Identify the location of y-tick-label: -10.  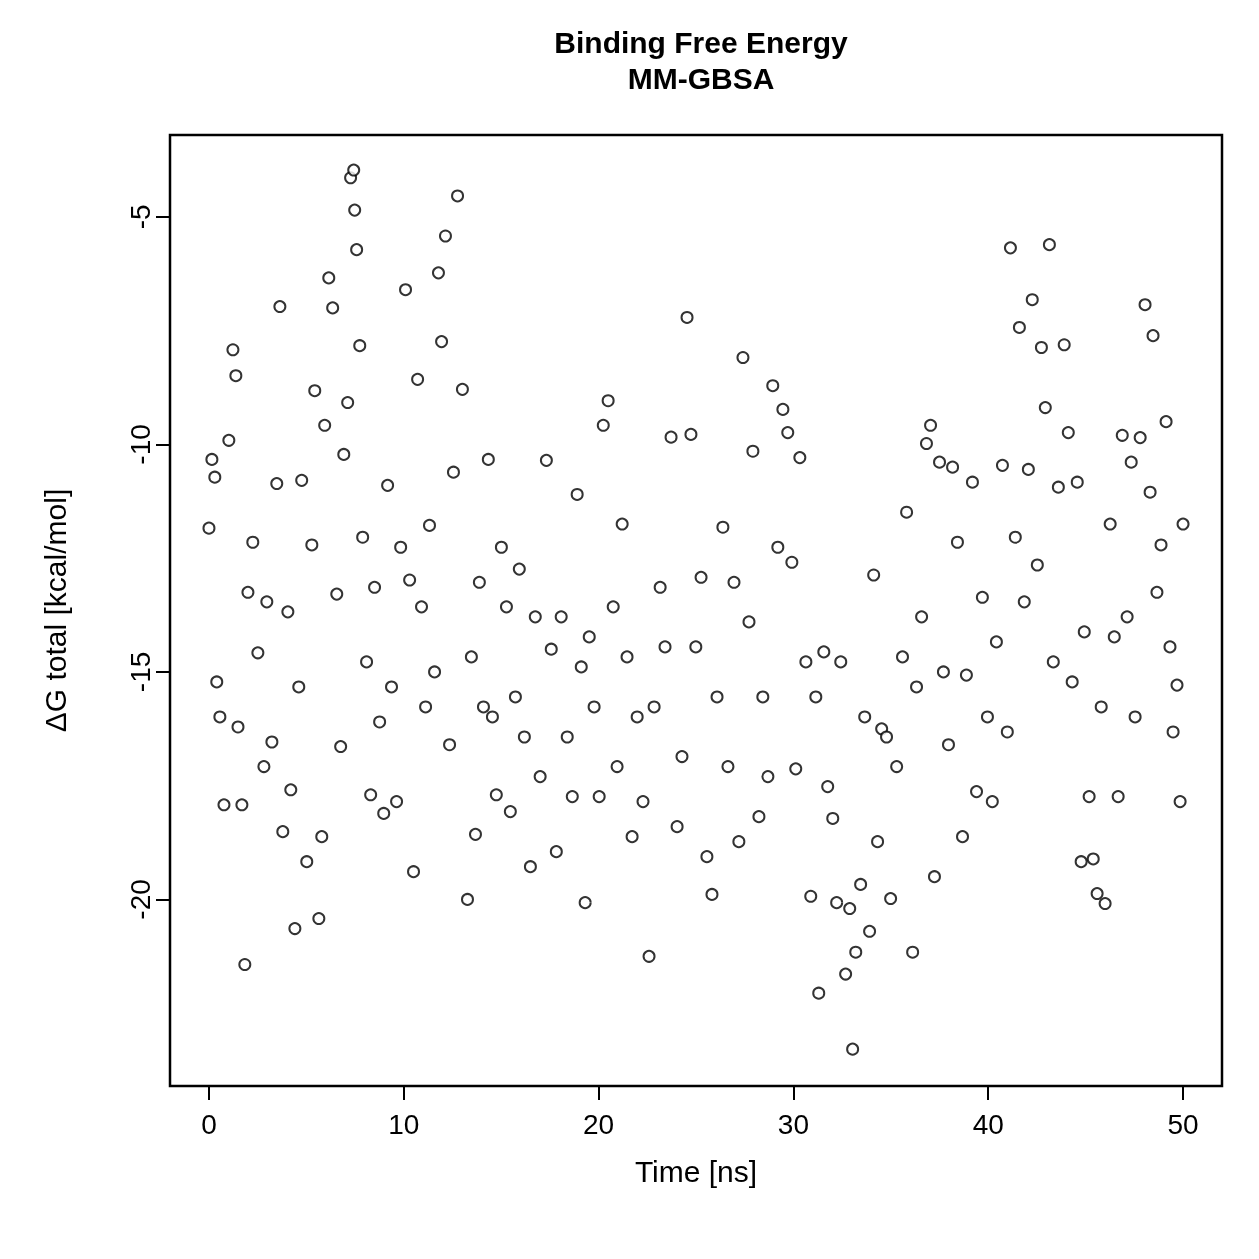
(140, 444).